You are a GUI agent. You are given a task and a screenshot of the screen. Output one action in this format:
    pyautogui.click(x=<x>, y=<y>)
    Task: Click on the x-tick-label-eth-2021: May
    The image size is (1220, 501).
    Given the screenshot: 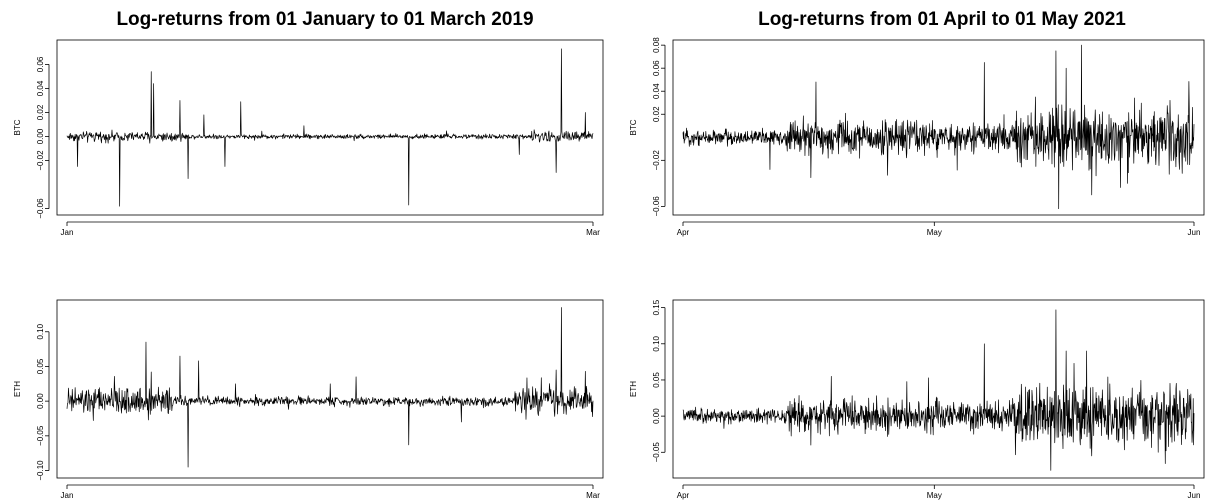 What is the action you would take?
    pyautogui.click(x=934, y=495)
    